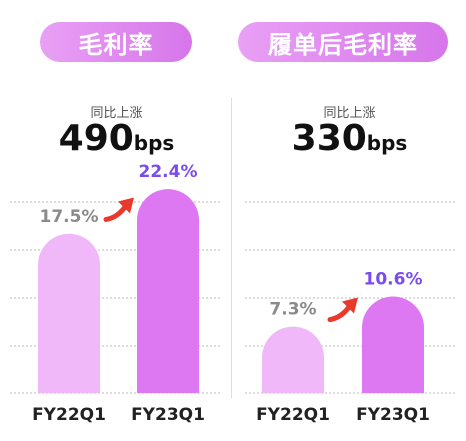 The width and height of the screenshot is (466, 441). Describe the element at coordinates (292, 310) in the screenshot. I see `data-label: 7.3%` at that location.